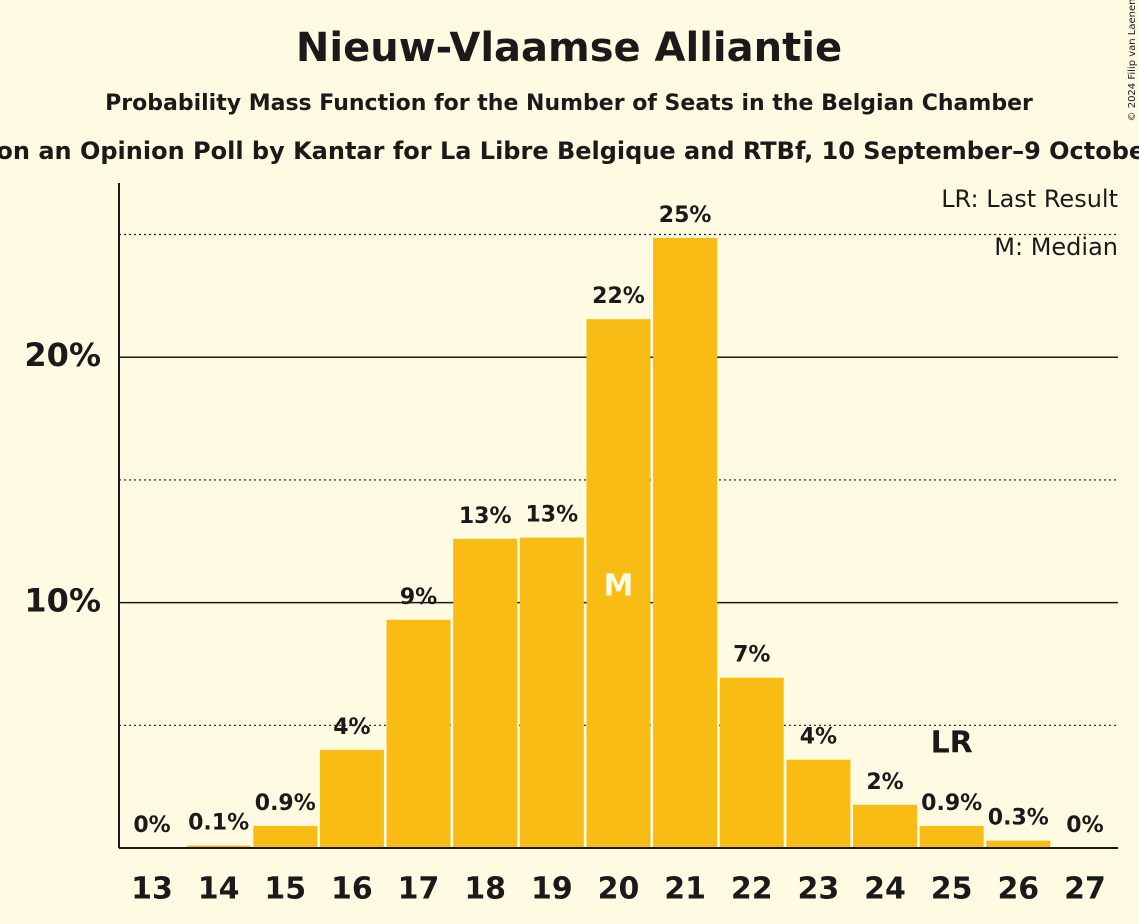 The width and height of the screenshot is (1139, 924). What do you see at coordinates (885, 889) in the screenshot?
I see `x-tick-label: 24` at bounding box center [885, 889].